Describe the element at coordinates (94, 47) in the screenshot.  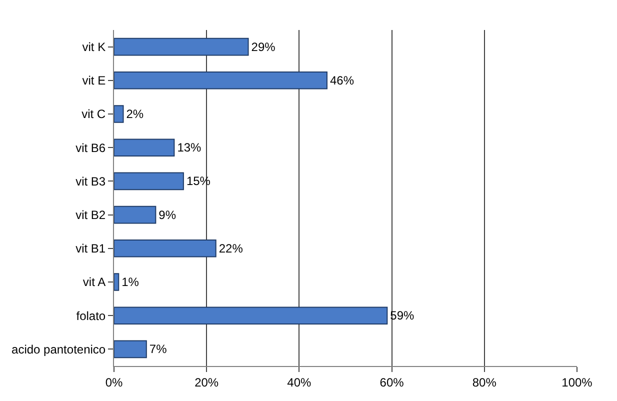
I see `y-tick-label: vit K` at that location.